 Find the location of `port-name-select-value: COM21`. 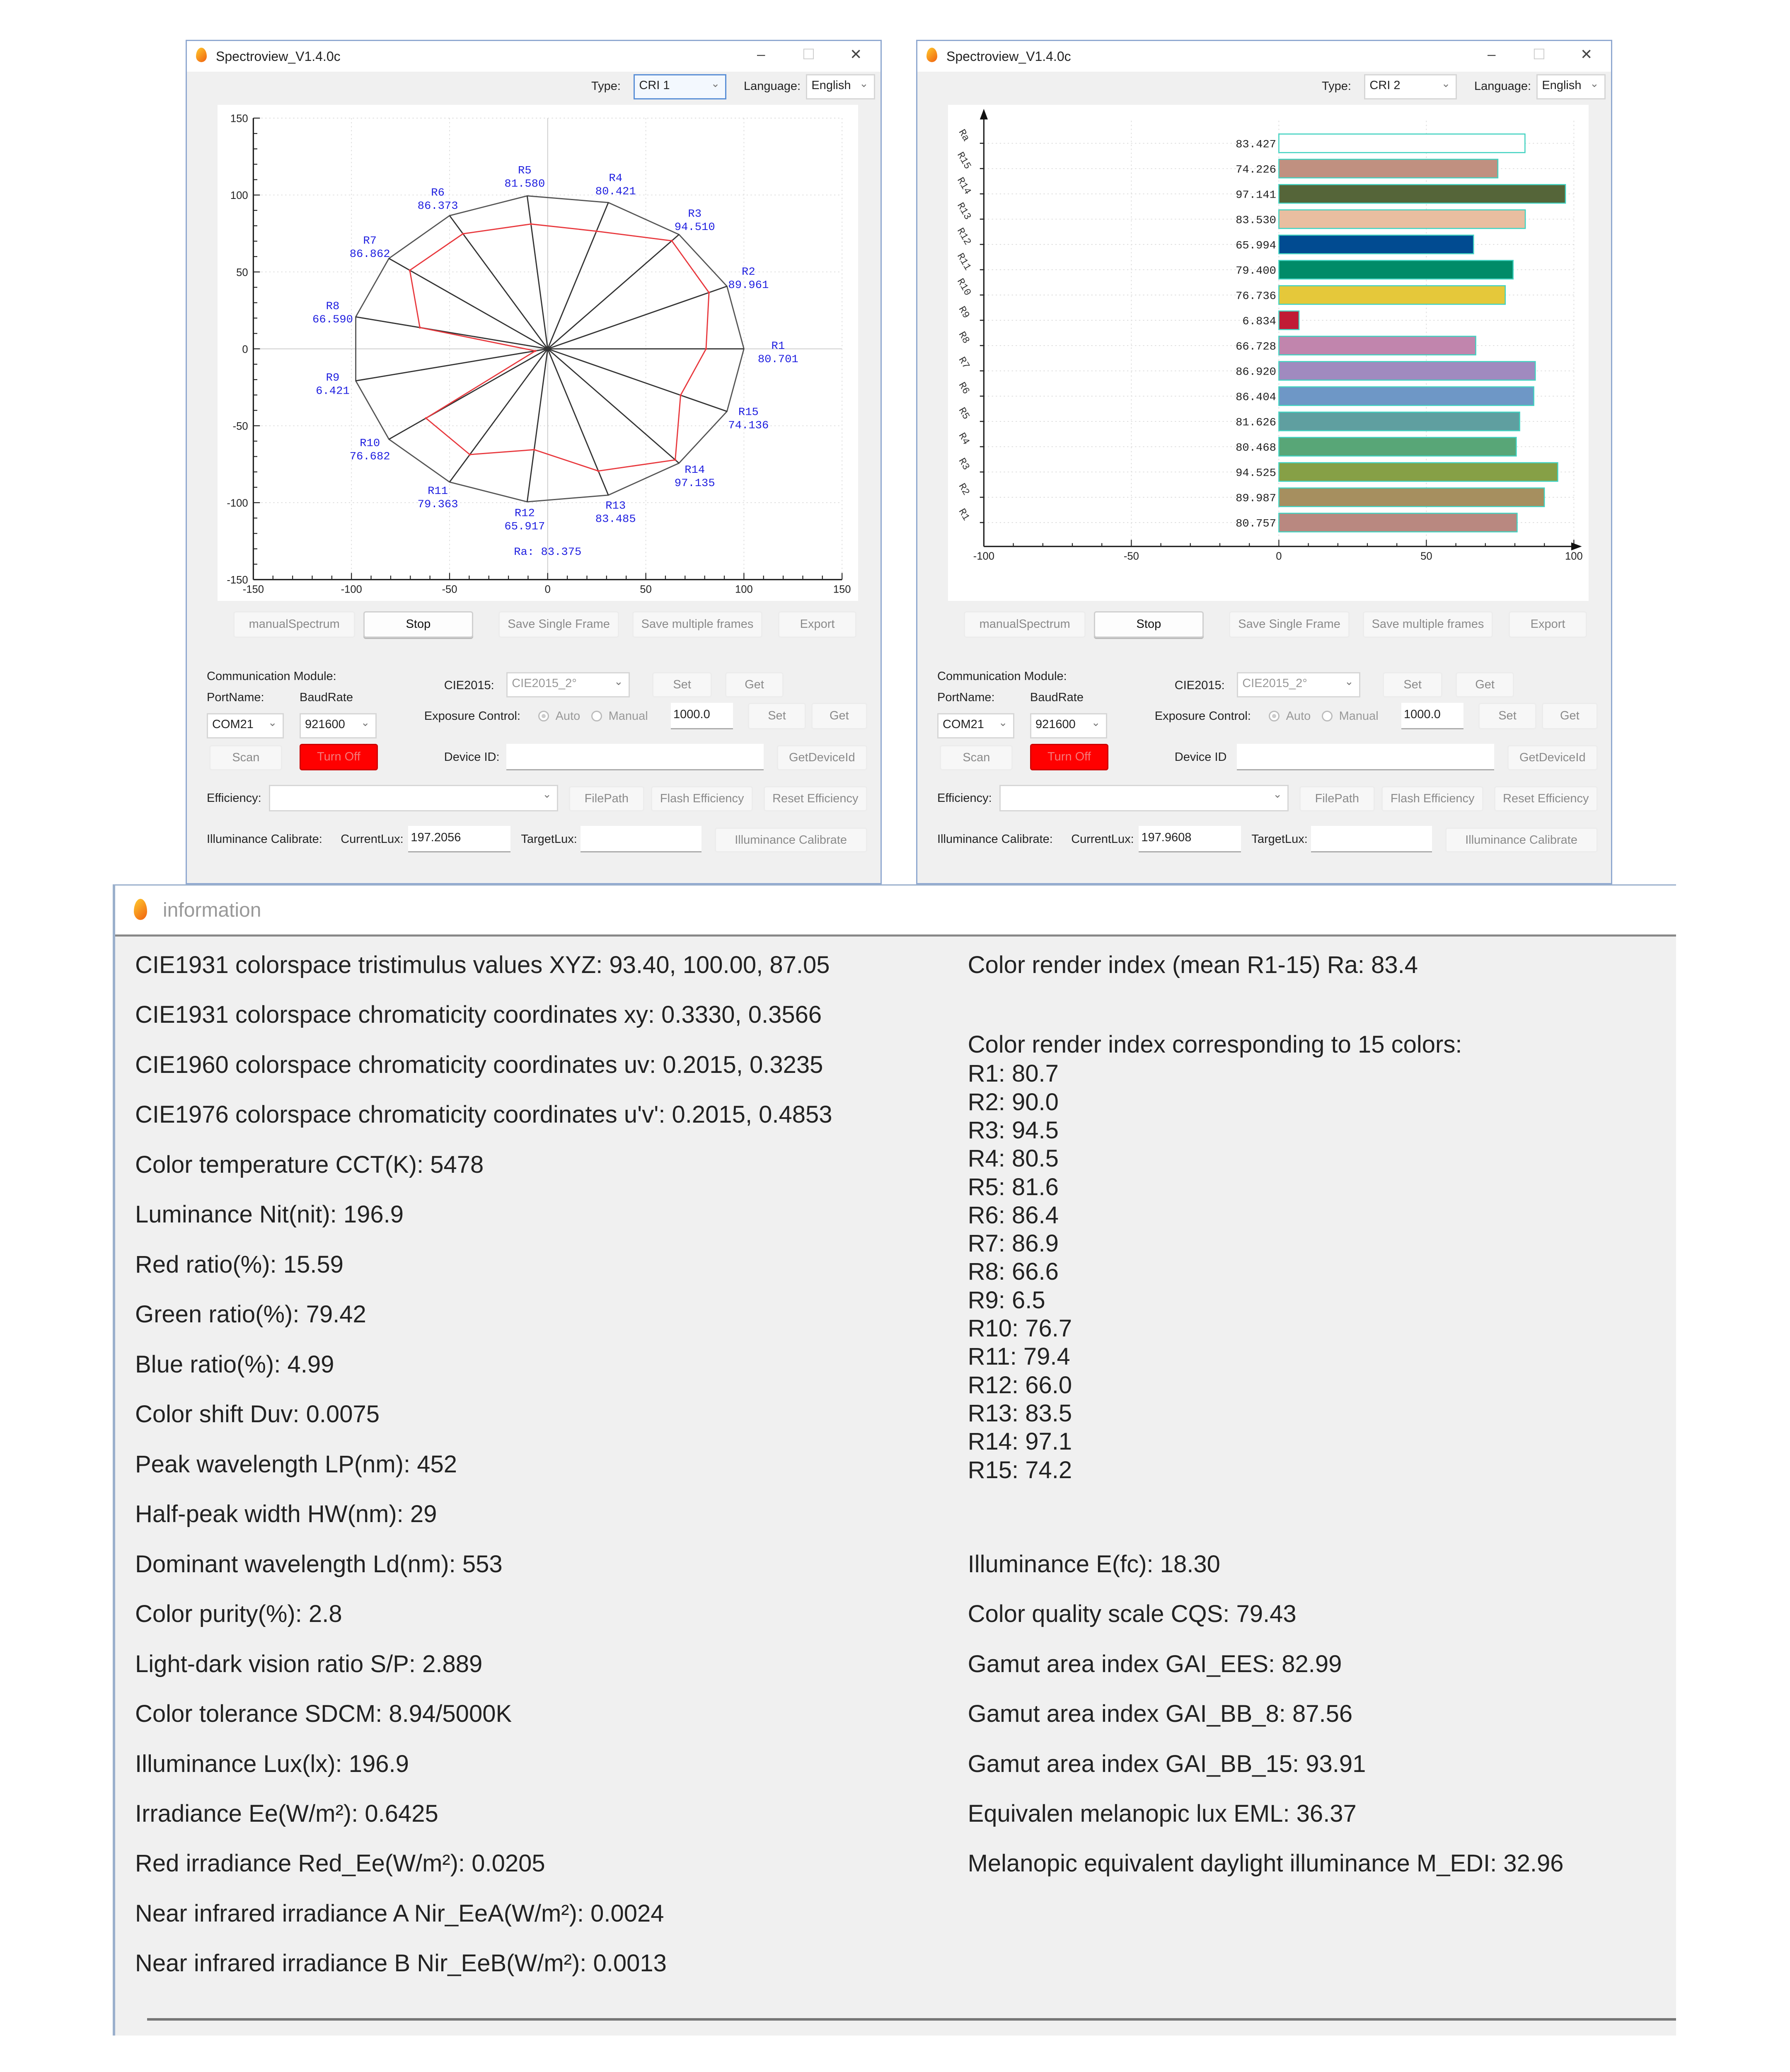

port-name-select-value: COM21 is located at coordinates (233, 724).